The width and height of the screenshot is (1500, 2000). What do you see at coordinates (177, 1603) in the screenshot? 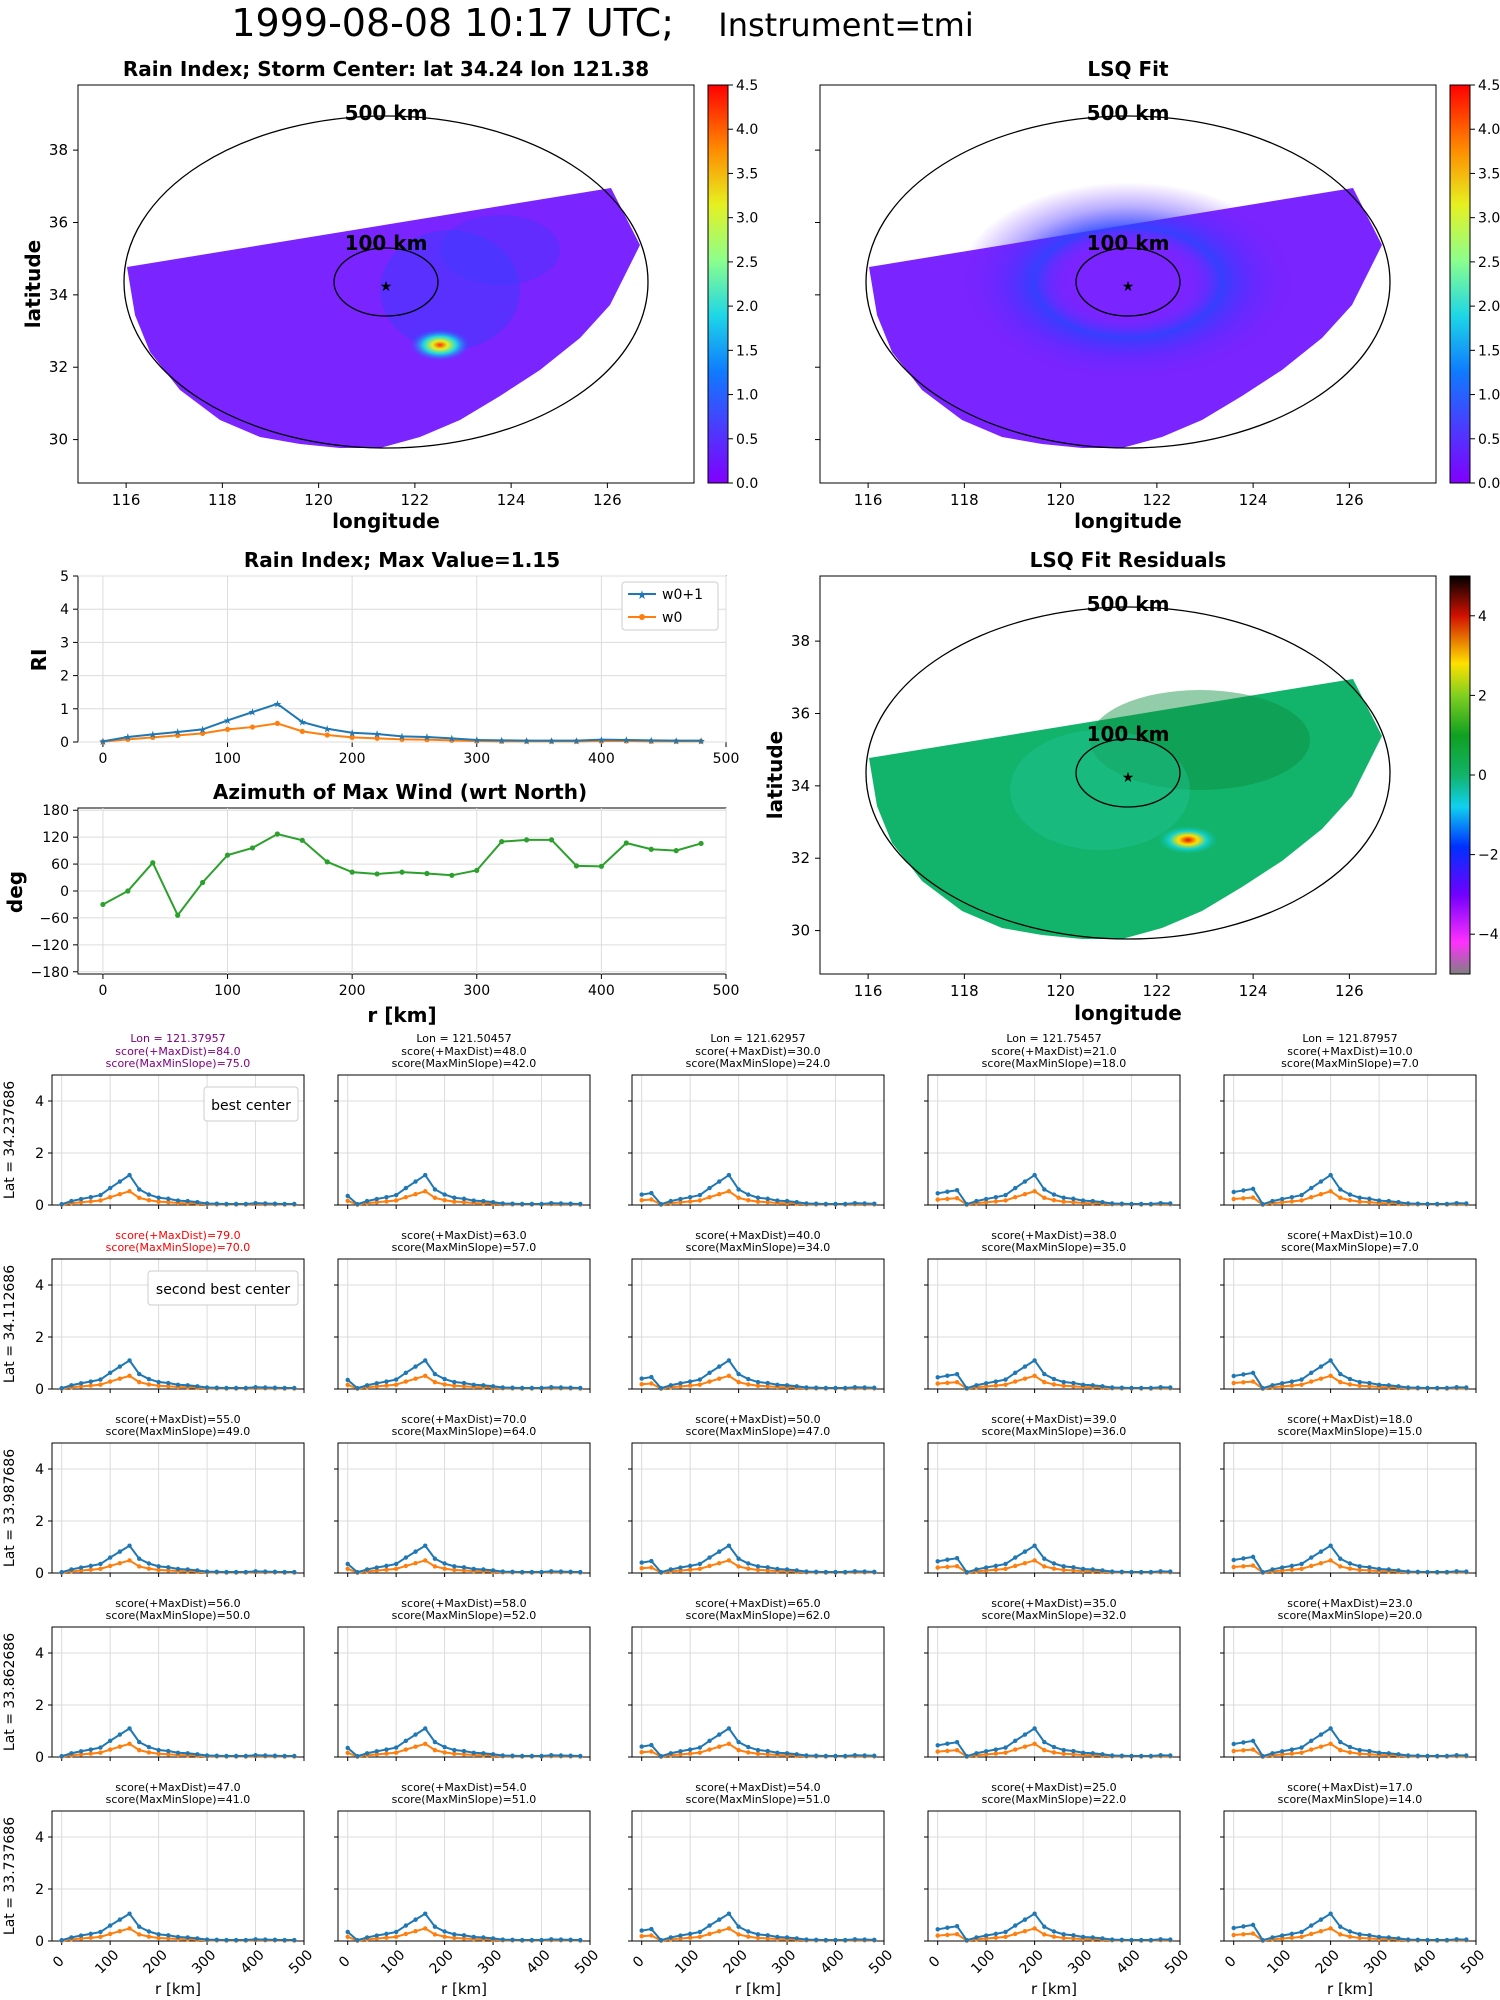
I see `grid-score-maxdist: score(+MaxDist)=56.0` at bounding box center [177, 1603].